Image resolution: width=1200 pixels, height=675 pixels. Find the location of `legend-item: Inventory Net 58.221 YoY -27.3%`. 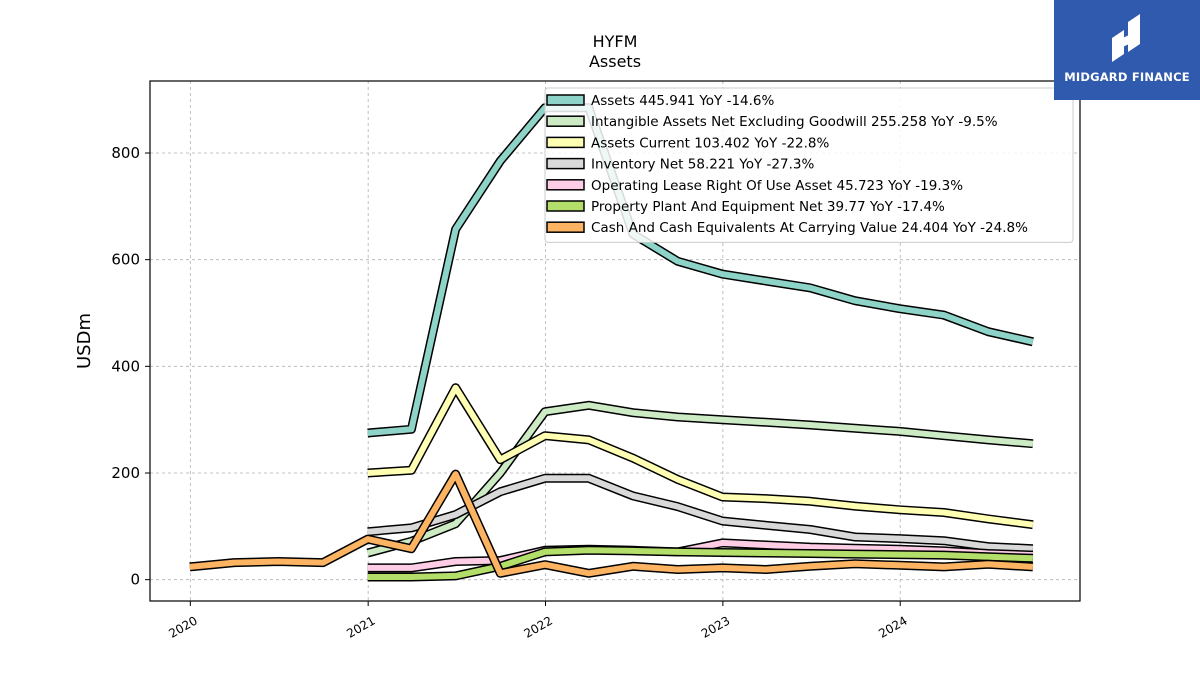

legend-item: Inventory Net 58.221 YoY -27.3% is located at coordinates (680, 165).